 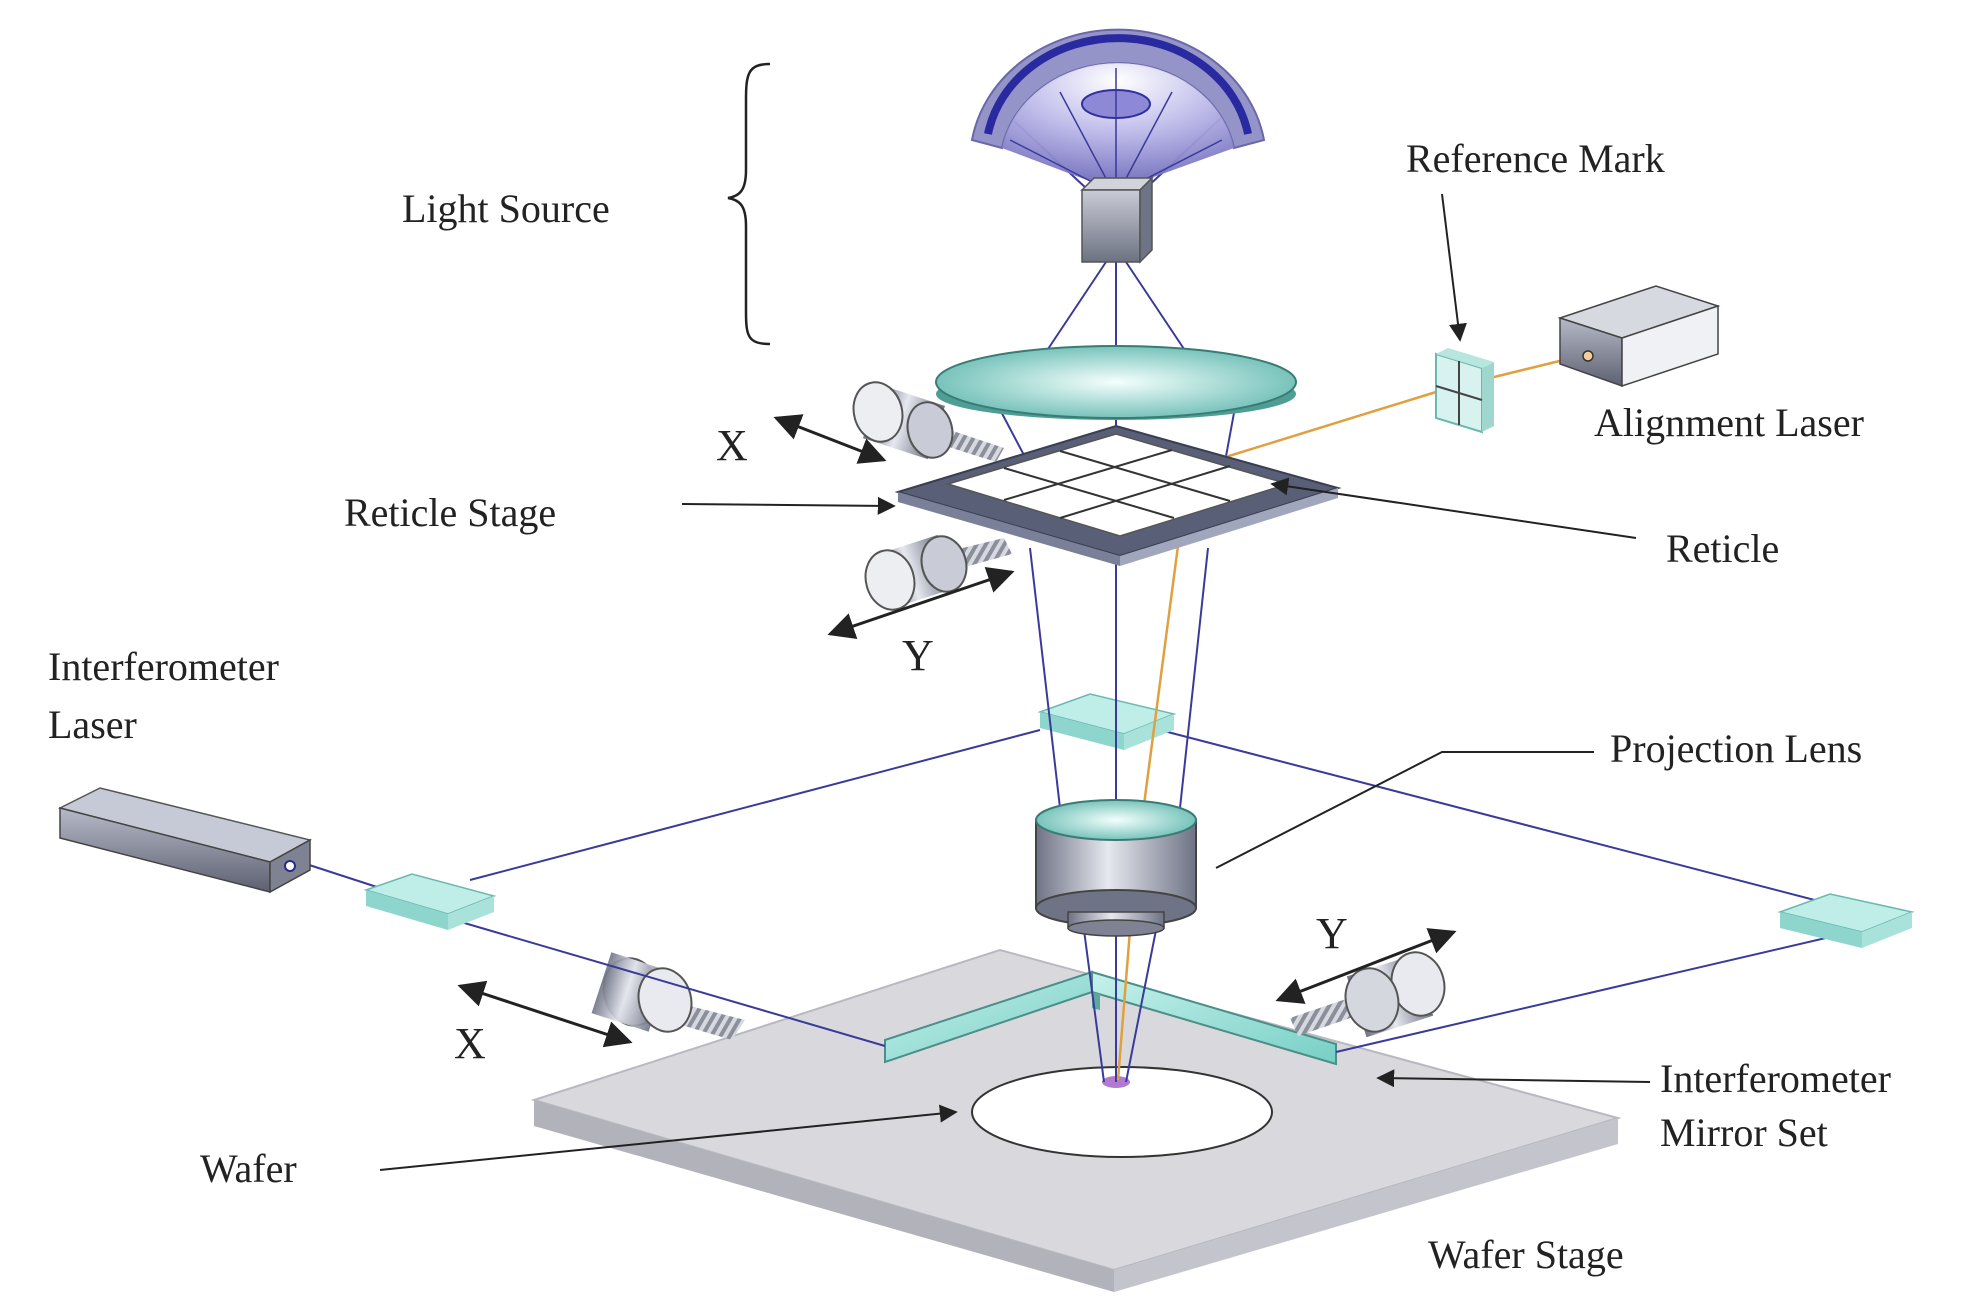 I want to click on label-interferometer-laser-line2: Laser, so click(x=92, y=724).